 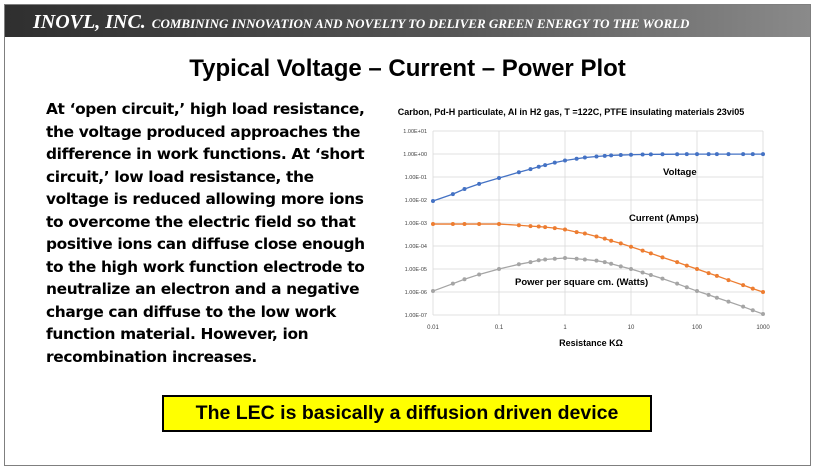 I want to click on x-tick-label: 0.1, so click(x=499, y=328).